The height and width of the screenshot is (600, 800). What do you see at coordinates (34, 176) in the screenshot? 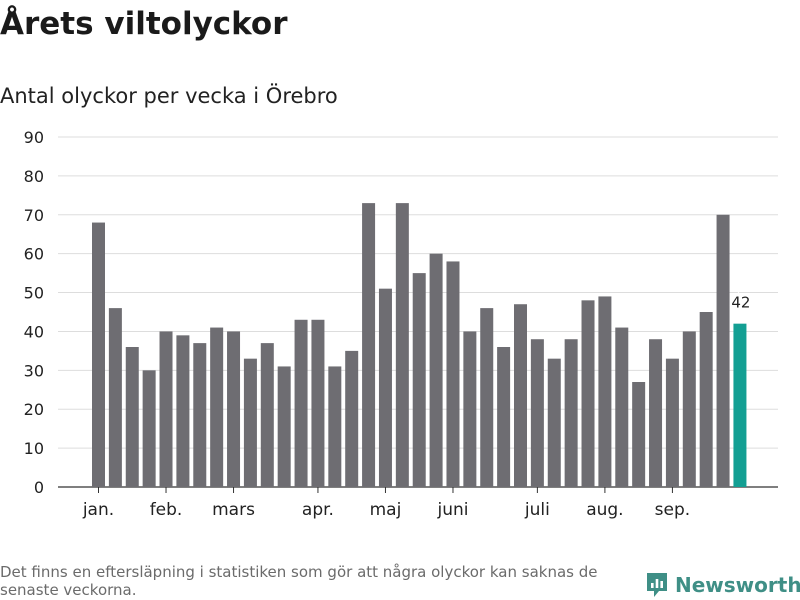
I see `y-tick-label: 80` at bounding box center [34, 176].